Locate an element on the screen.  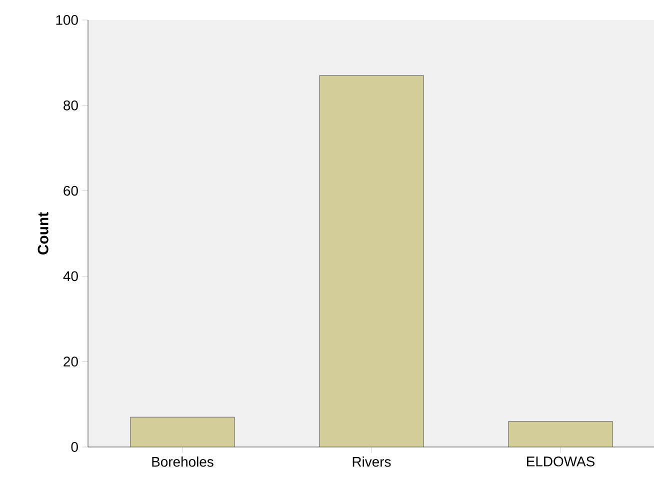
y-tick-label: 0 is located at coordinates (74, 447).